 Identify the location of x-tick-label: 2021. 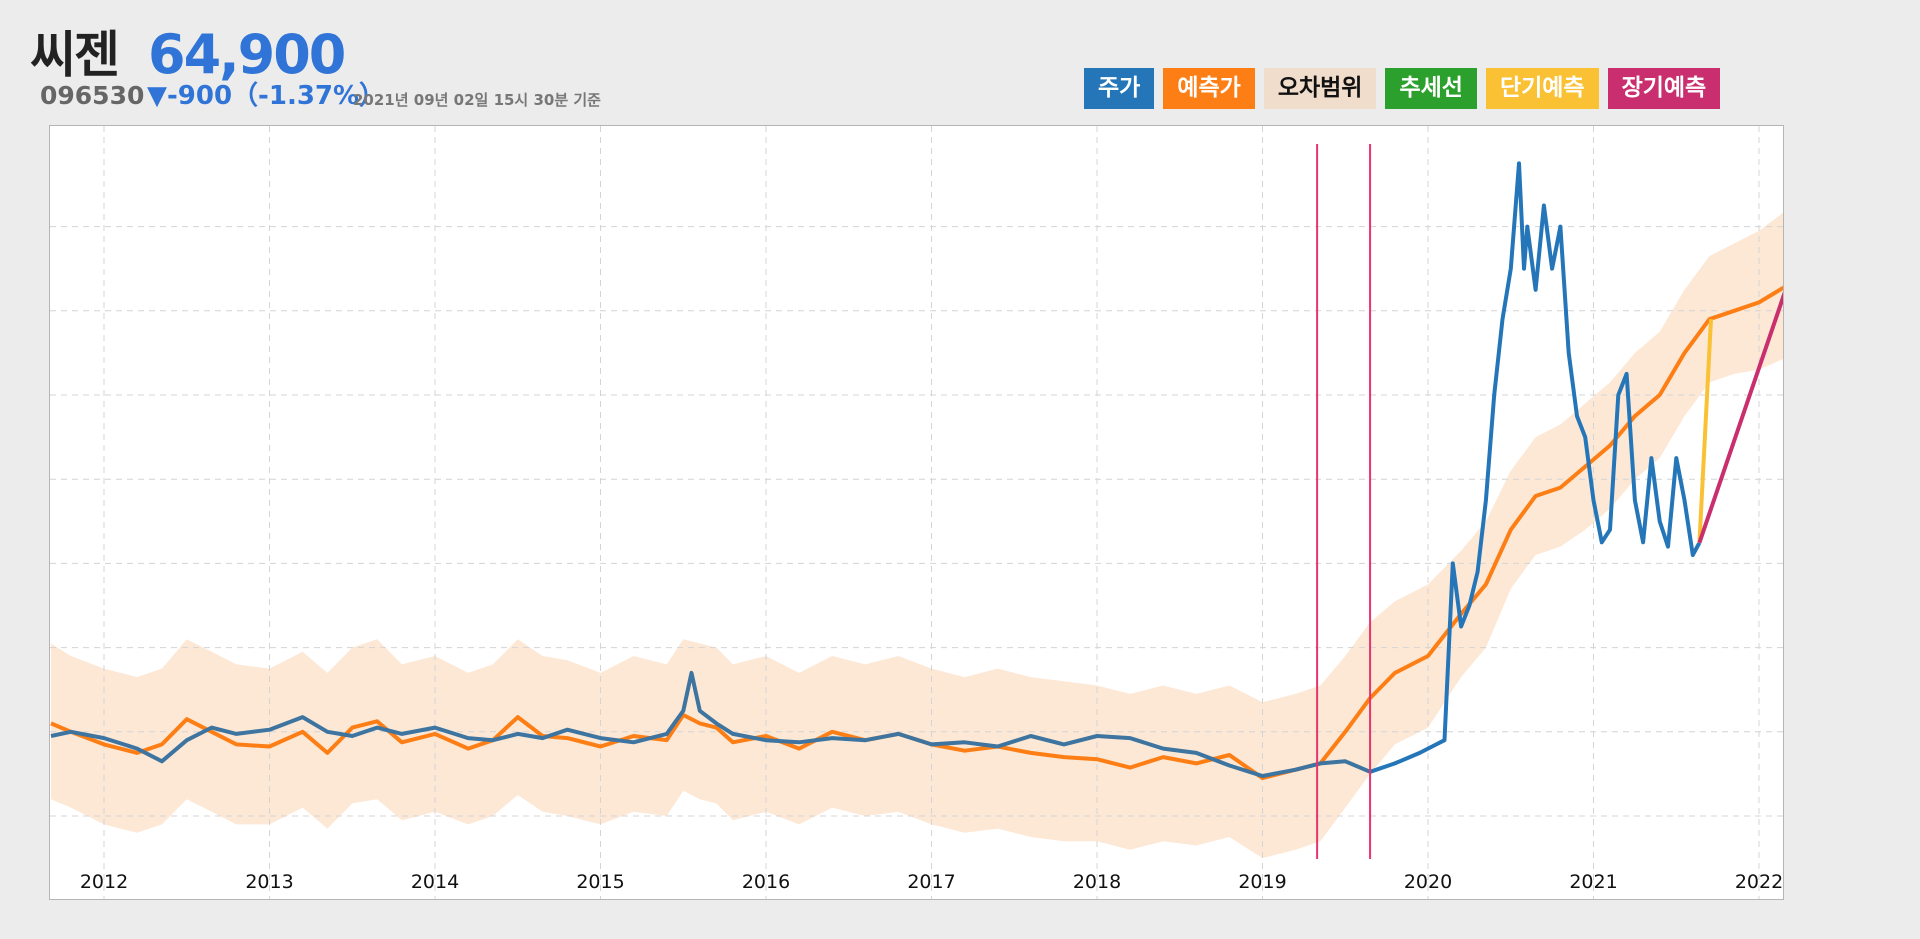
(1593, 882).